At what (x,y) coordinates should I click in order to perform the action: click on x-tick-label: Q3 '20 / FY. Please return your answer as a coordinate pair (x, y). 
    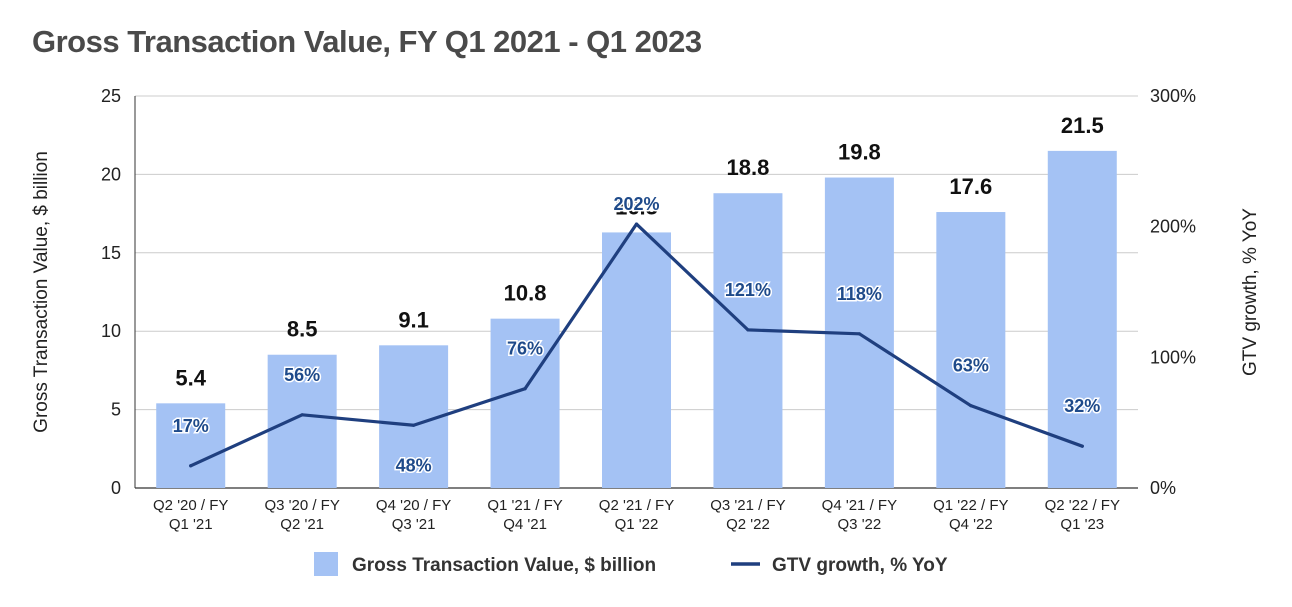
    Looking at the image, I should click on (301, 505).